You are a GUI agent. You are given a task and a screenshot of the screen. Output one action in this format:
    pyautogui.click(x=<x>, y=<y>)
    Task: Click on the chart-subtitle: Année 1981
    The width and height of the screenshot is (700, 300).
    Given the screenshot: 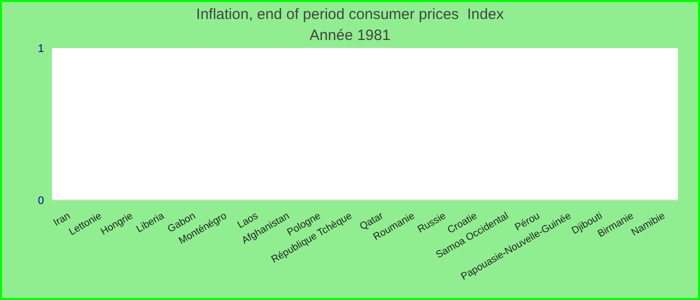 What is the action you would take?
    pyautogui.click(x=350, y=35)
    